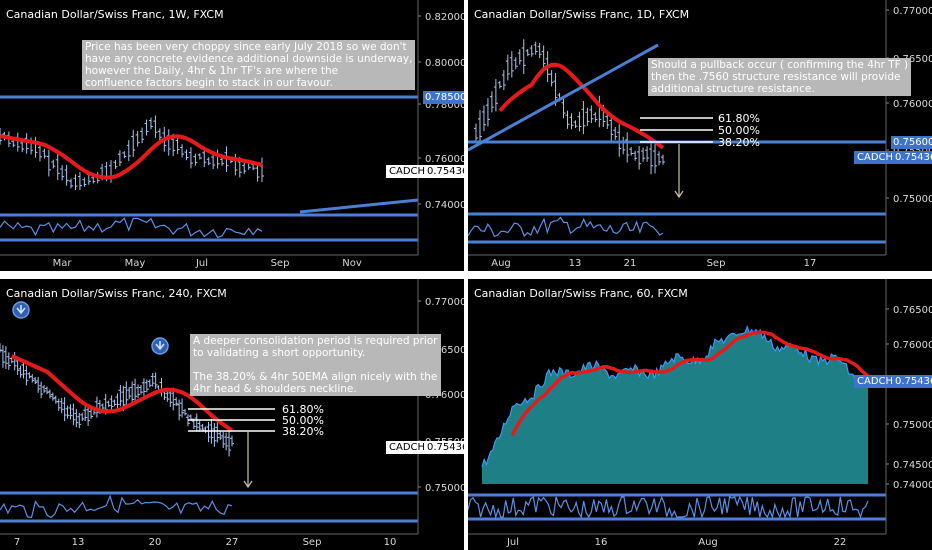 The height and width of the screenshot is (550, 932). What do you see at coordinates (63, 263) in the screenshot?
I see `x-axis-tick-label: Mar` at bounding box center [63, 263].